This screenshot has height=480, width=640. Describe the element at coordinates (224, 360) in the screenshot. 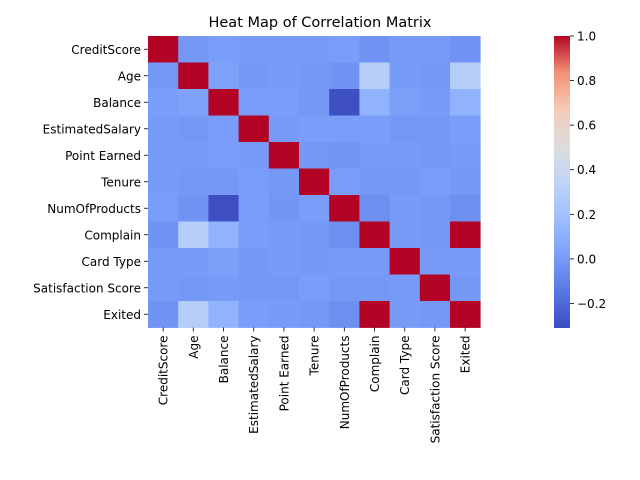

I see `x-tick-label: Balance` at that location.